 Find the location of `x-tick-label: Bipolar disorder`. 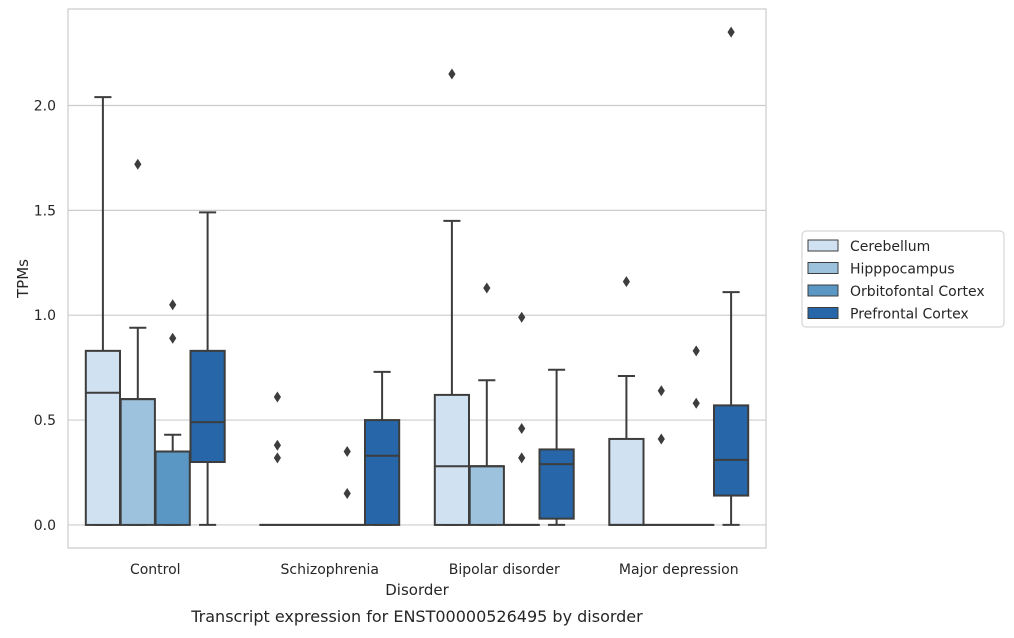

x-tick-label: Bipolar disorder is located at coordinates (504, 570).